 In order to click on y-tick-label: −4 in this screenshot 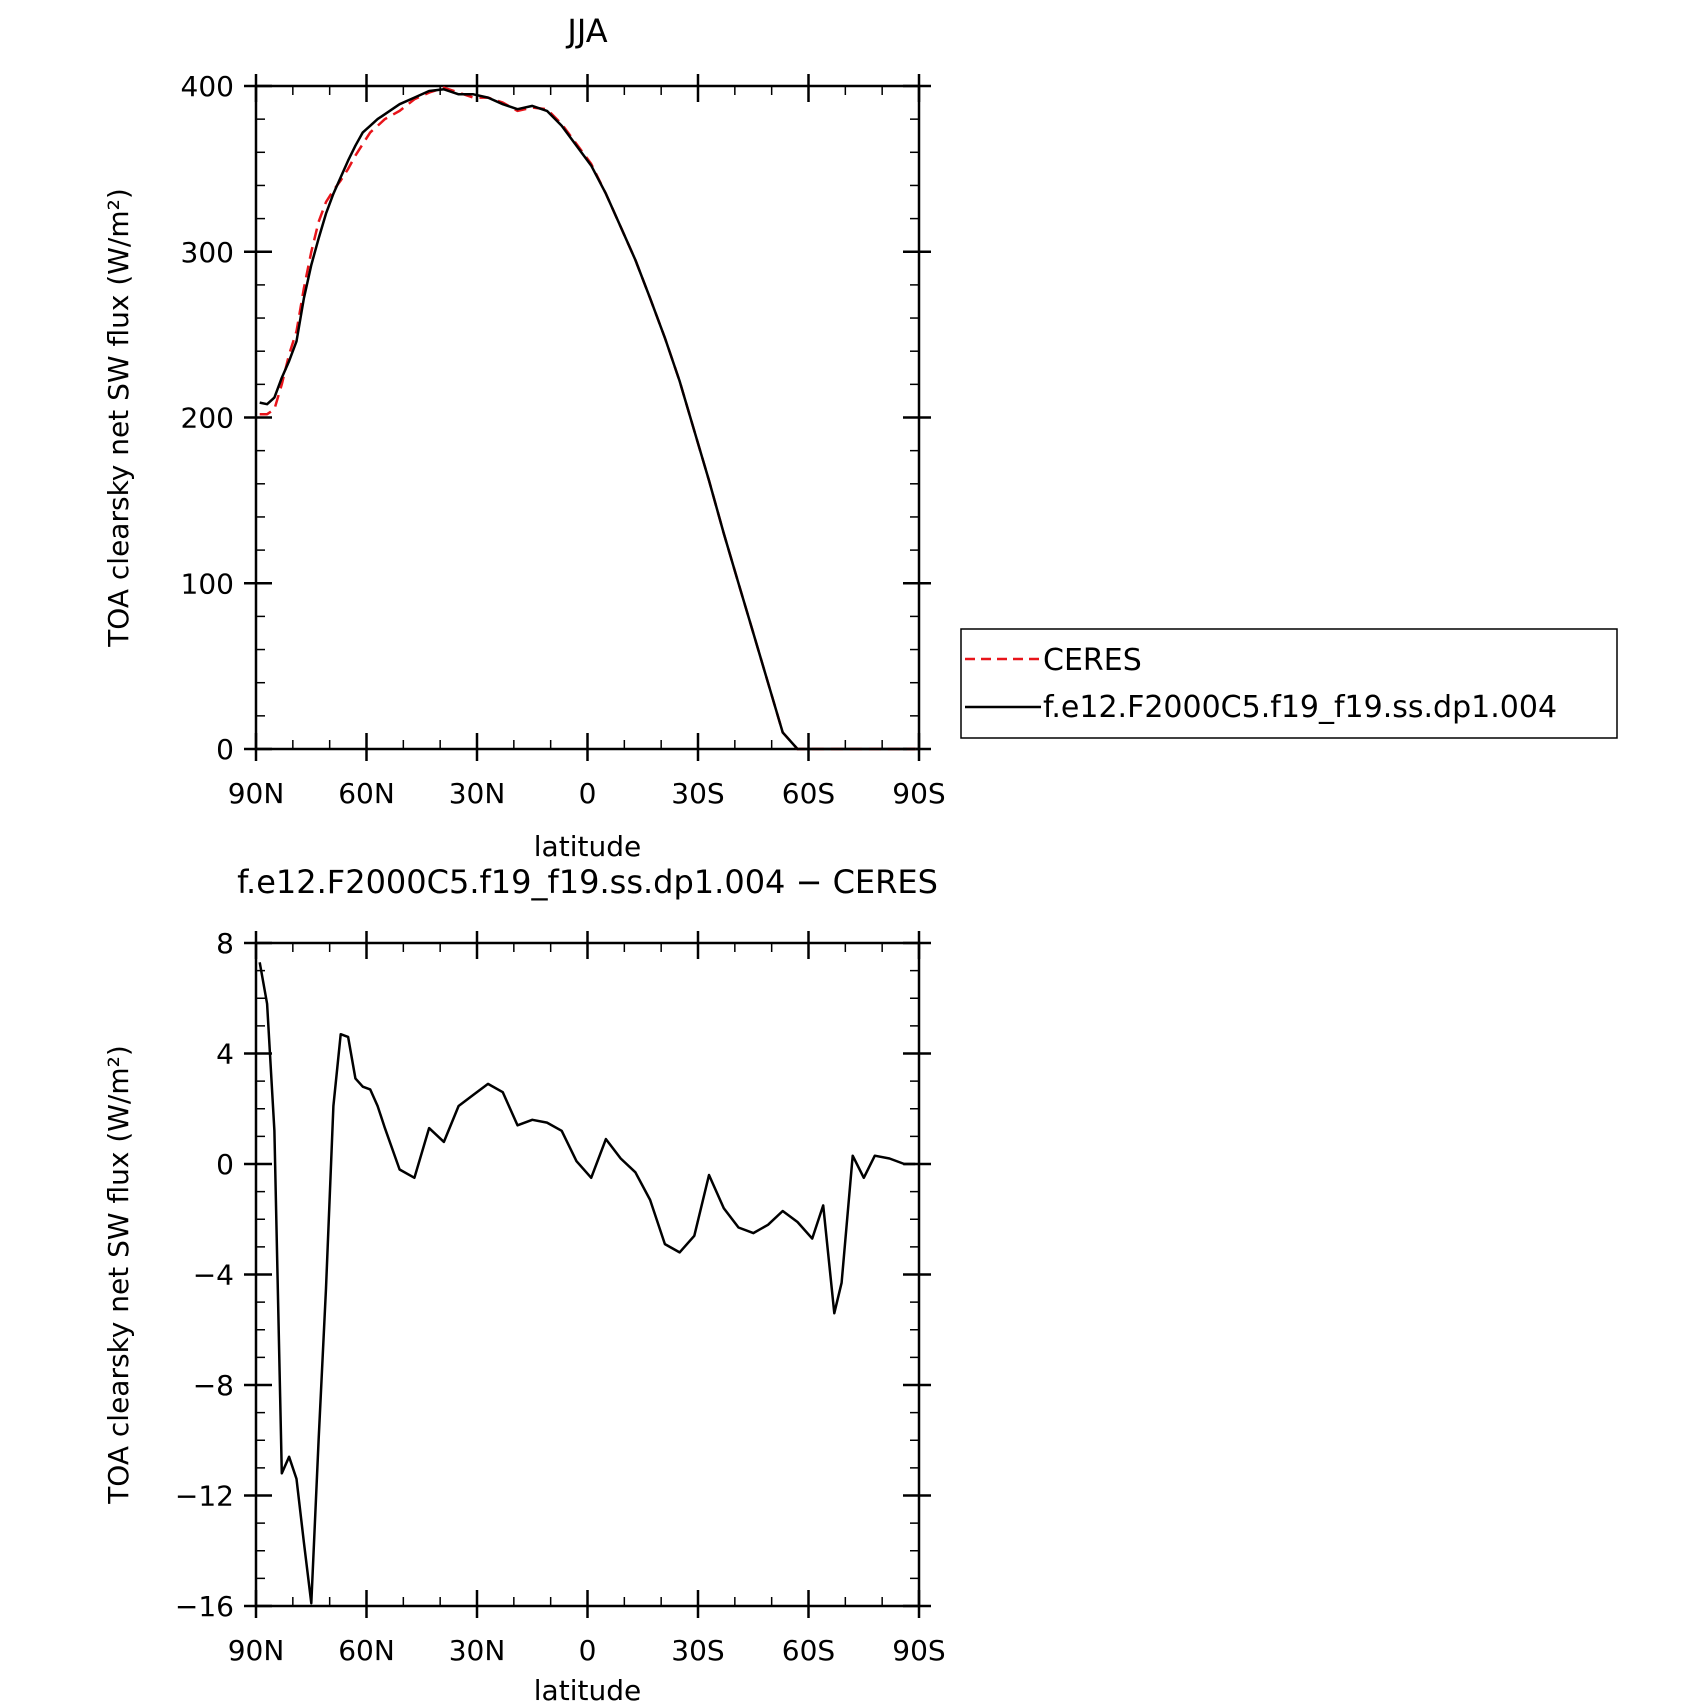, I will do `click(213, 1275)`.